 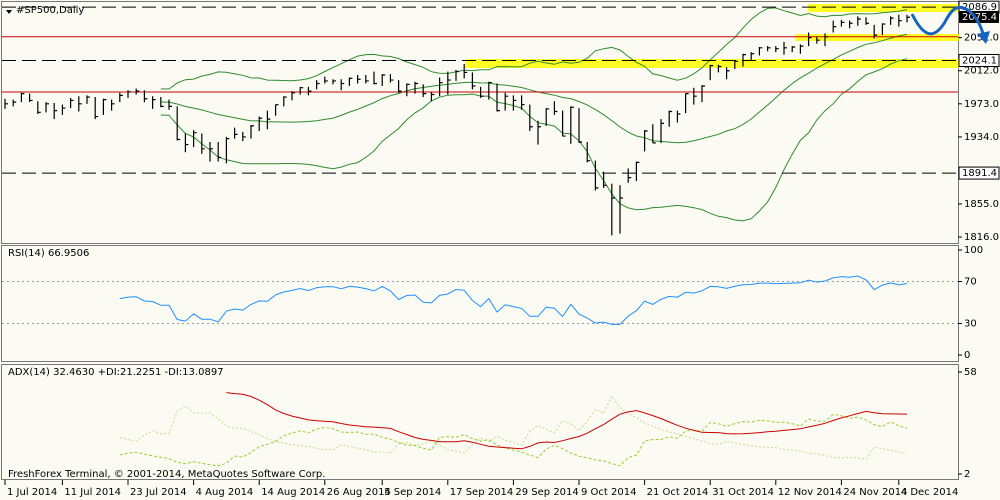 I want to click on annotation-arrow, so click(x=948, y=22).